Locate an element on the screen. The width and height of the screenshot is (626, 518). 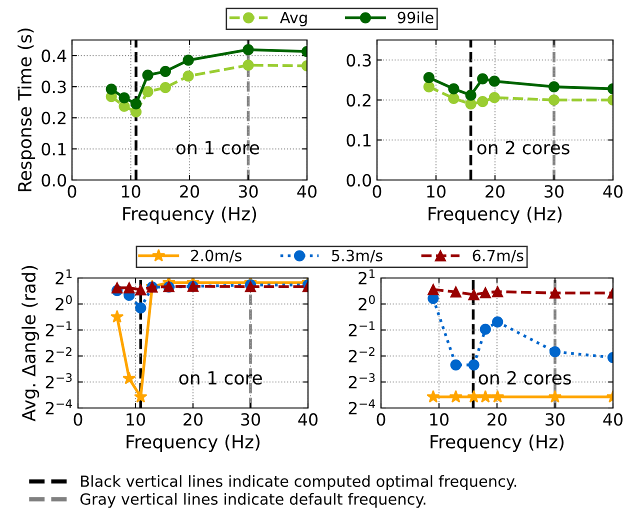
legend-label: 5.3m/s is located at coordinates (357, 256).